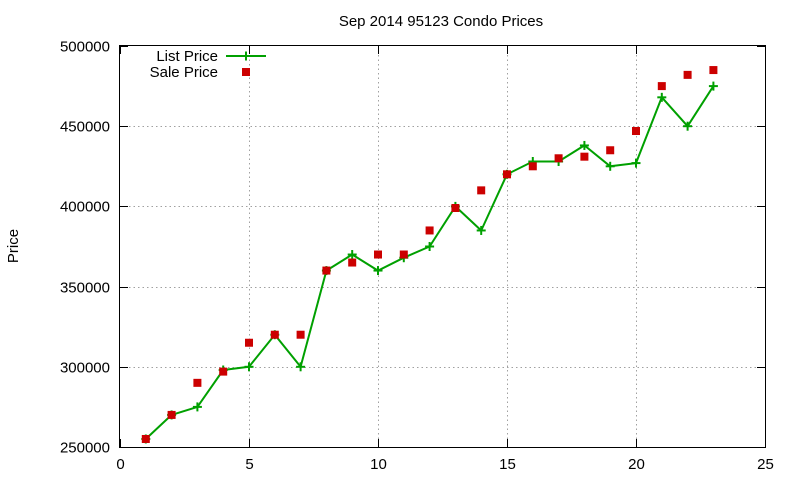  What do you see at coordinates (85, 207) in the screenshot?
I see `y-tick-label: 400000` at bounding box center [85, 207].